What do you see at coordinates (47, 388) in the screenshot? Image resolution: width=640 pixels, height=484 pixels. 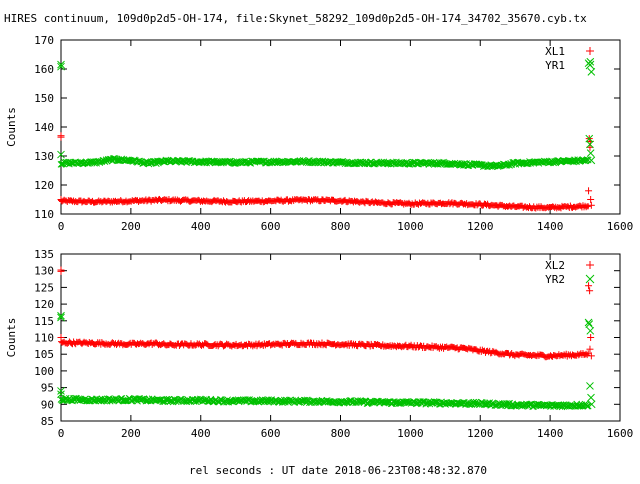 I see `y-tick-label: 95` at bounding box center [47, 388].